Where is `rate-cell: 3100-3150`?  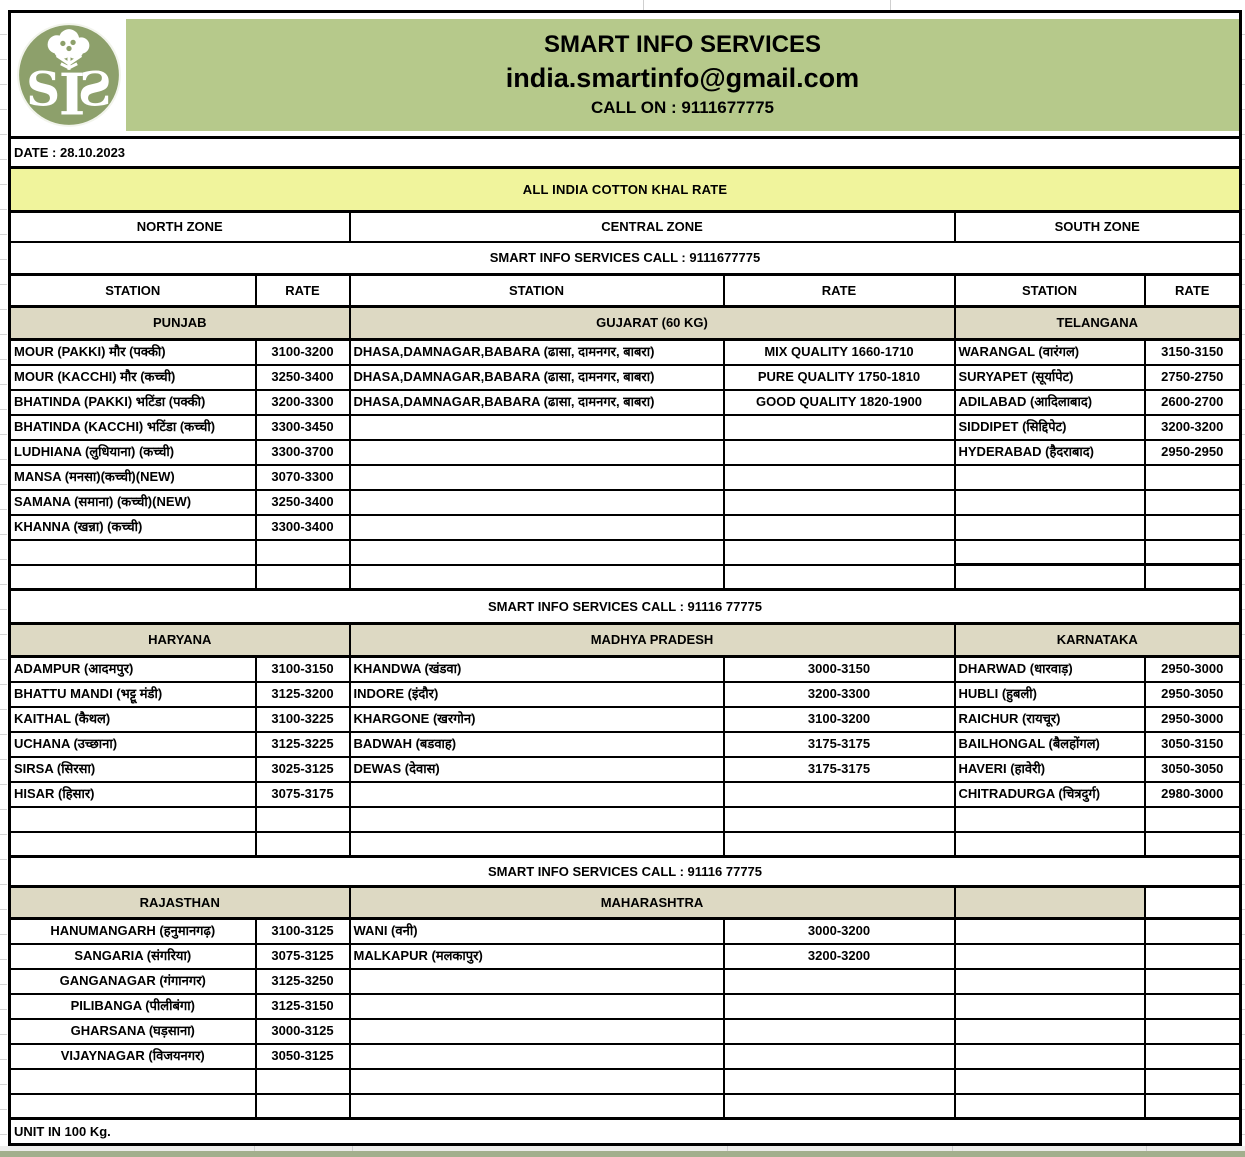 rate-cell: 3100-3150 is located at coordinates (302, 669).